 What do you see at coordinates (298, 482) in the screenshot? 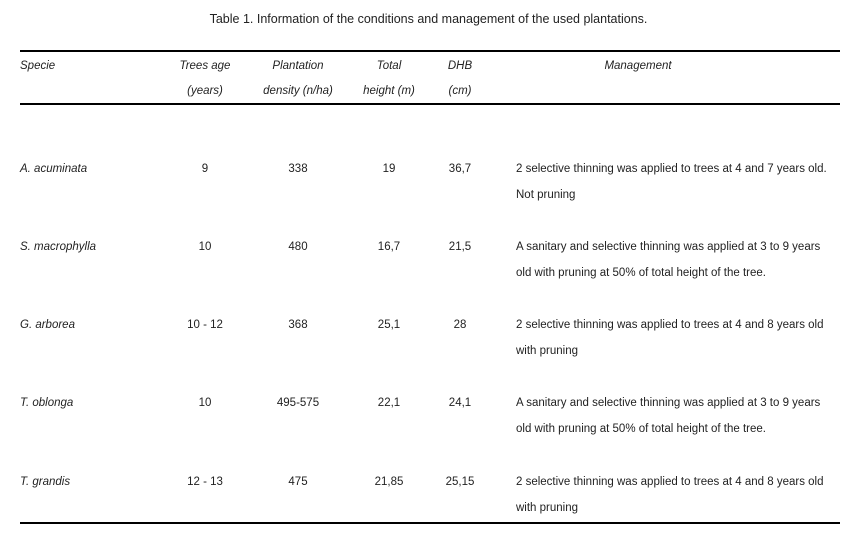
I see `cell-density: 475` at bounding box center [298, 482].